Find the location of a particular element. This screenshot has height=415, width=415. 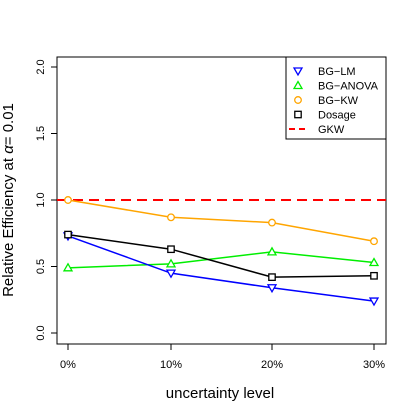

x-tick-label: 20% is located at coordinates (272, 365).